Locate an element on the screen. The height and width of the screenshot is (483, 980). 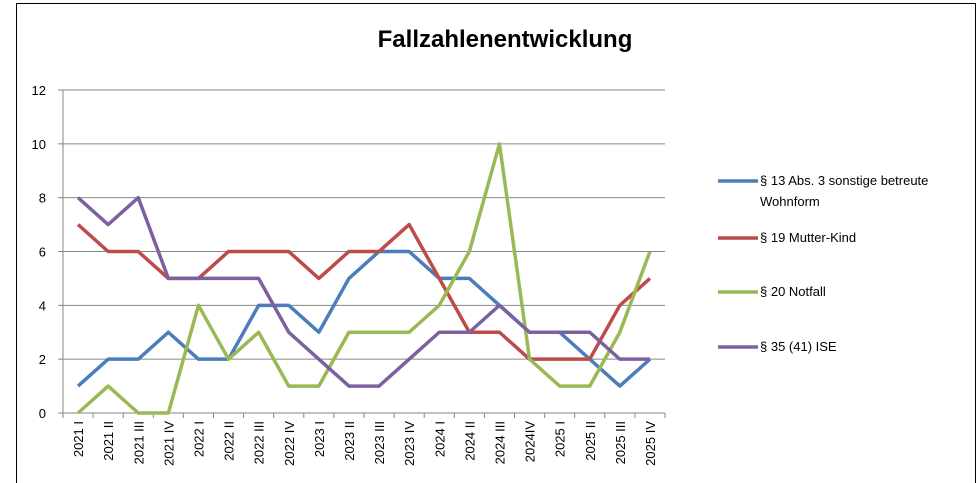
y-tick-label: 8 is located at coordinates (42, 198).